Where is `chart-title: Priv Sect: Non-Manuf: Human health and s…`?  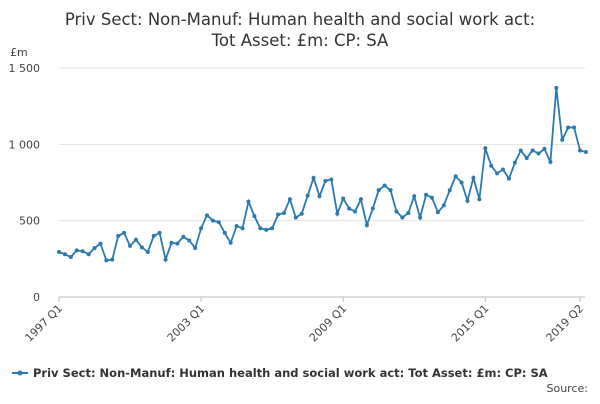 chart-title: Priv Sect: Non-Manuf: Human health and s… is located at coordinates (300, 30).